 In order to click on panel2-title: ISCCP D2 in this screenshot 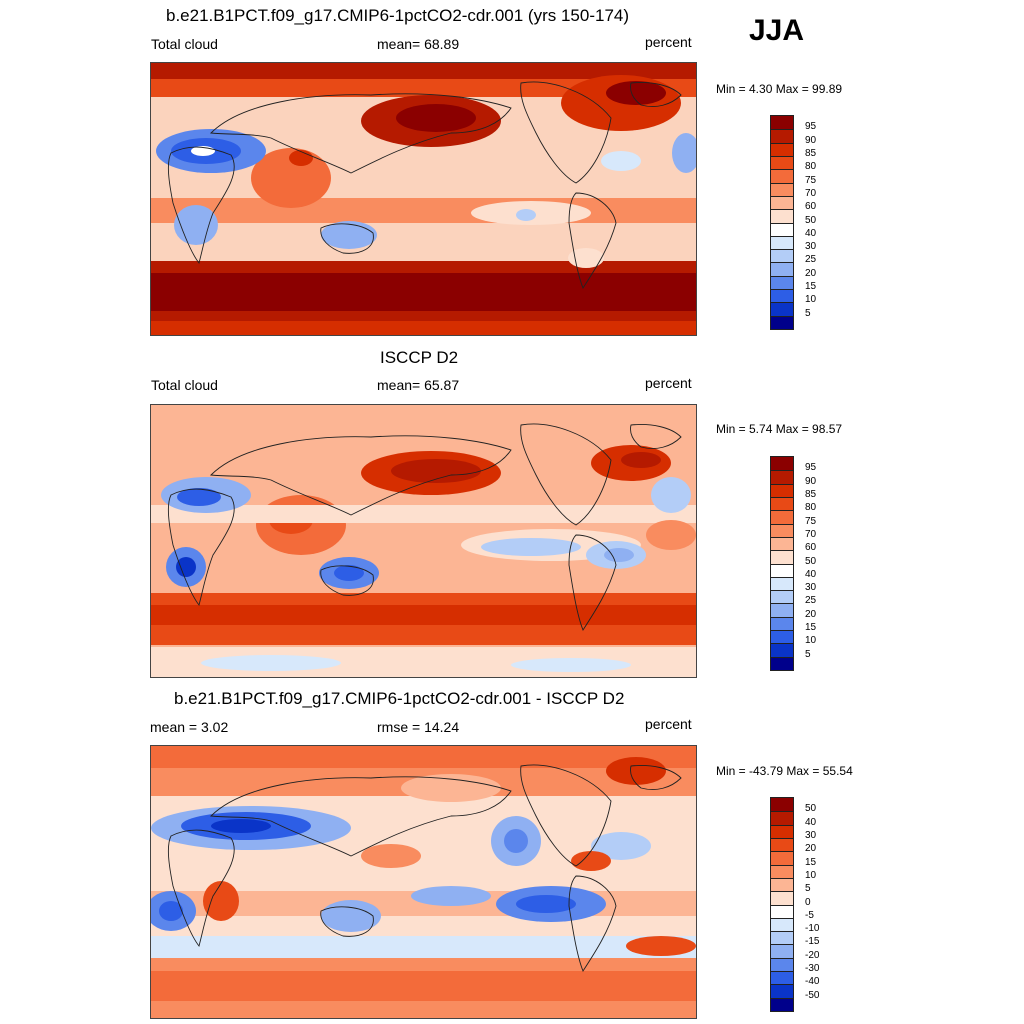, I will do `click(419, 357)`.